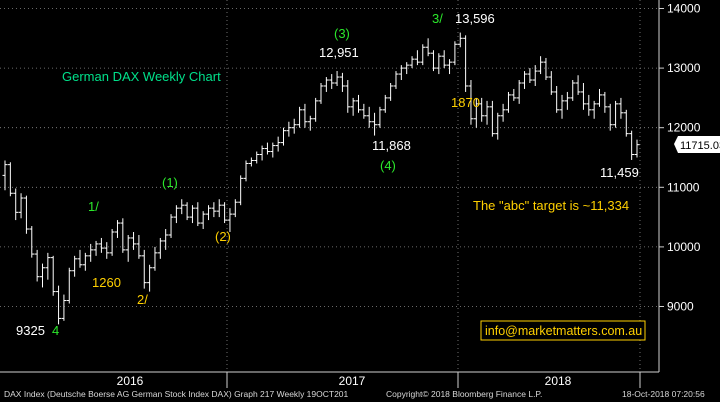  What do you see at coordinates (684, 247) in the screenshot?
I see `y-tick-label: 10000` at bounding box center [684, 247].